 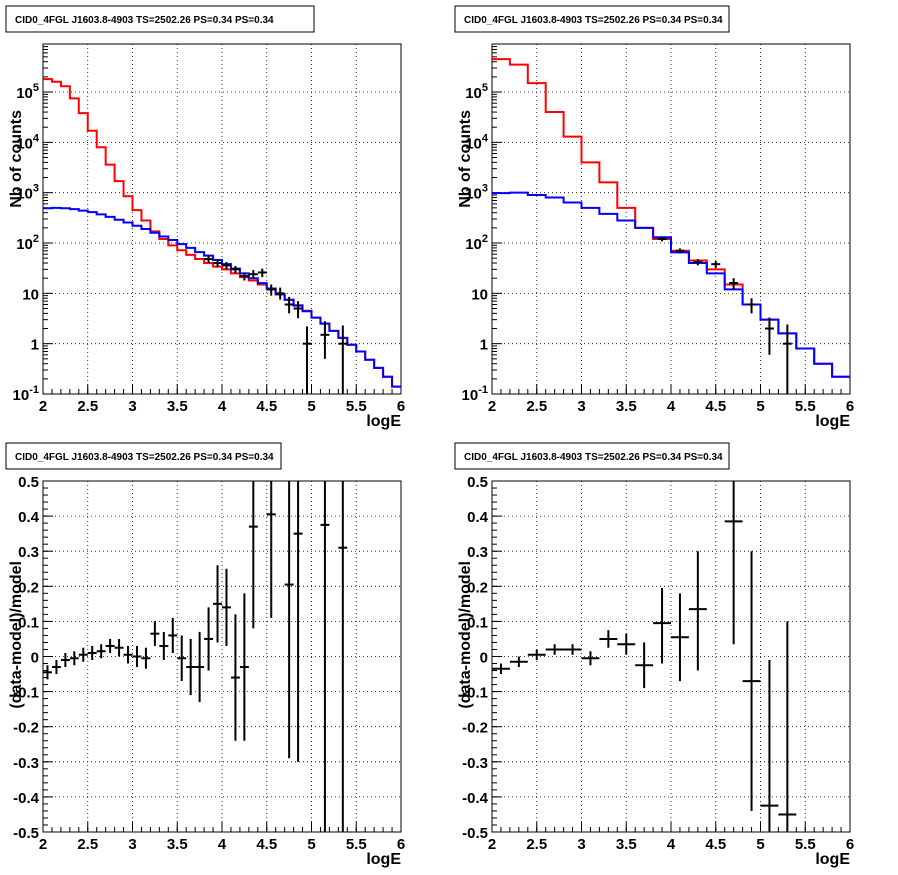 What do you see at coordinates (401, 406) in the screenshot?
I see `x-tick-label: 6` at bounding box center [401, 406].